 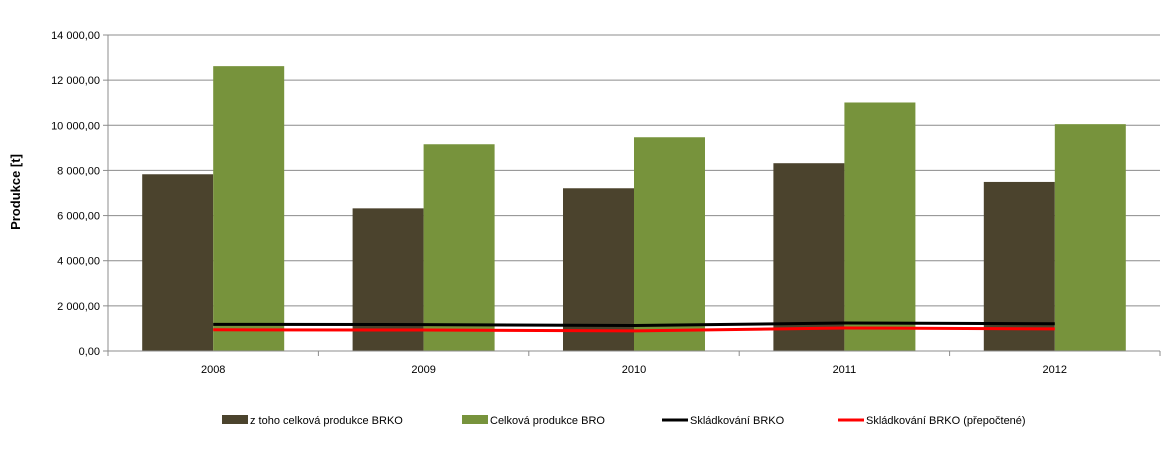 What do you see at coordinates (78, 171) in the screenshot?
I see `y-tick-label: 8 000,00` at bounding box center [78, 171].